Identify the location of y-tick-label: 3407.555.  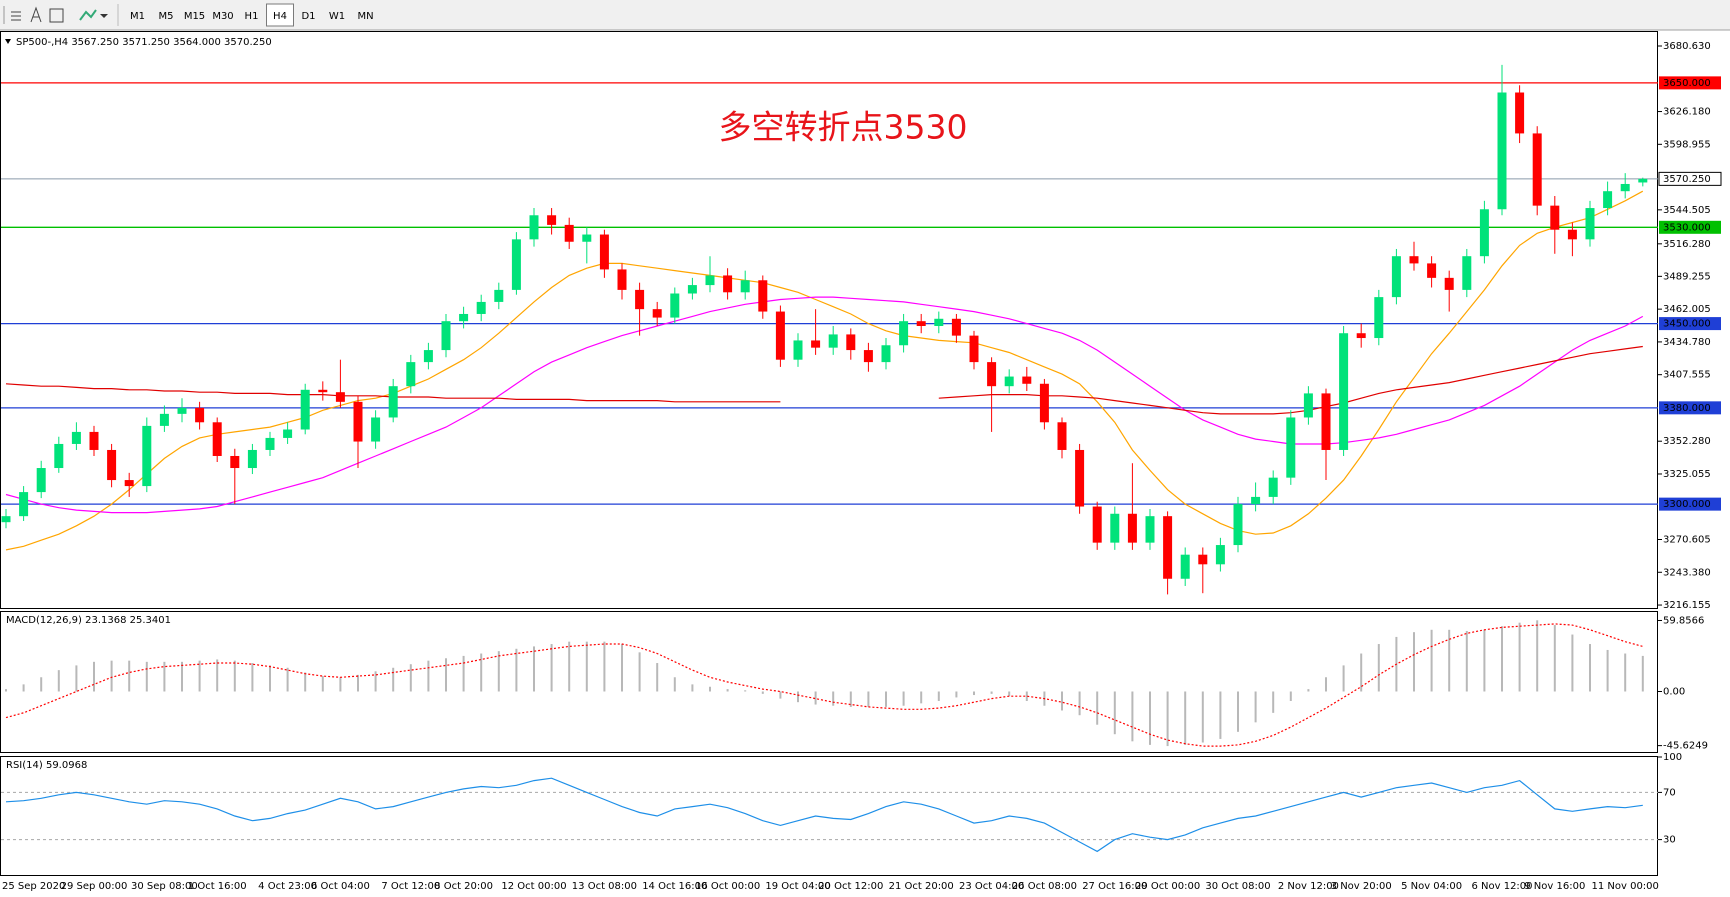
(1687, 375).